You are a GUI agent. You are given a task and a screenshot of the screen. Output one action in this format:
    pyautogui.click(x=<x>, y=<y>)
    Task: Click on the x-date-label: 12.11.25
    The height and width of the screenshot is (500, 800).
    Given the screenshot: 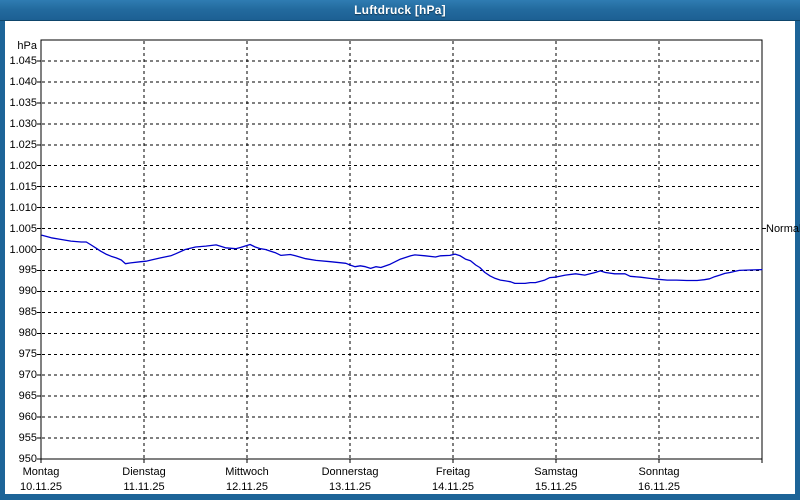 What is the action you would take?
    pyautogui.click(x=246, y=487)
    